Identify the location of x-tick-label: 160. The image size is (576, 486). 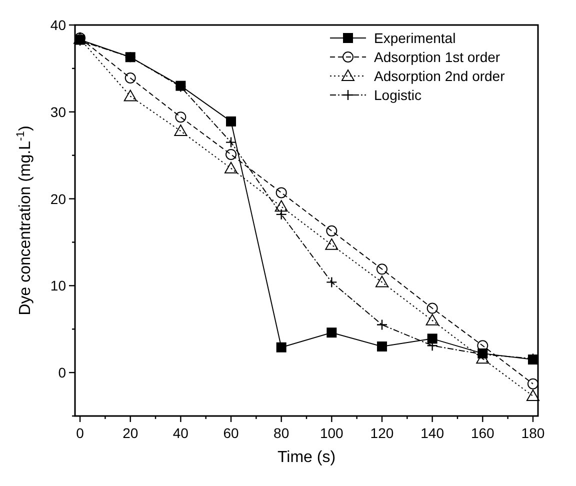
(482, 433).